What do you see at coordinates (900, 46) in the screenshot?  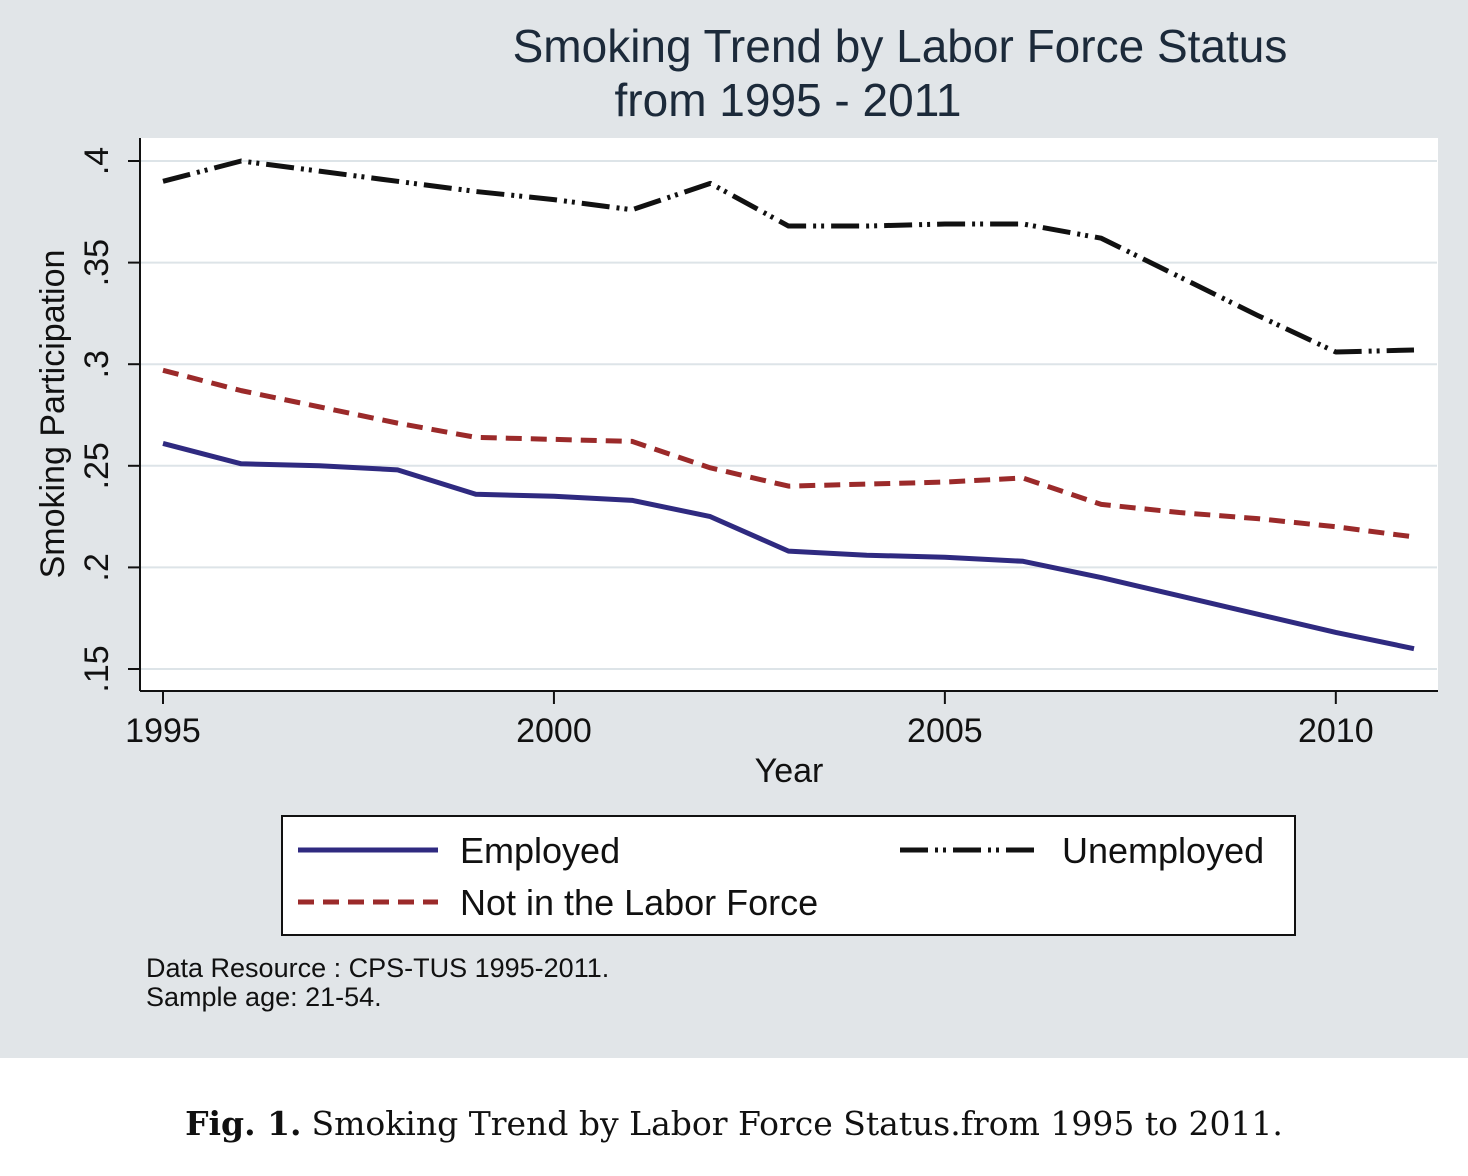 I see `chart-title-line-1: Smoking Trend by Labor Force Status` at bounding box center [900, 46].